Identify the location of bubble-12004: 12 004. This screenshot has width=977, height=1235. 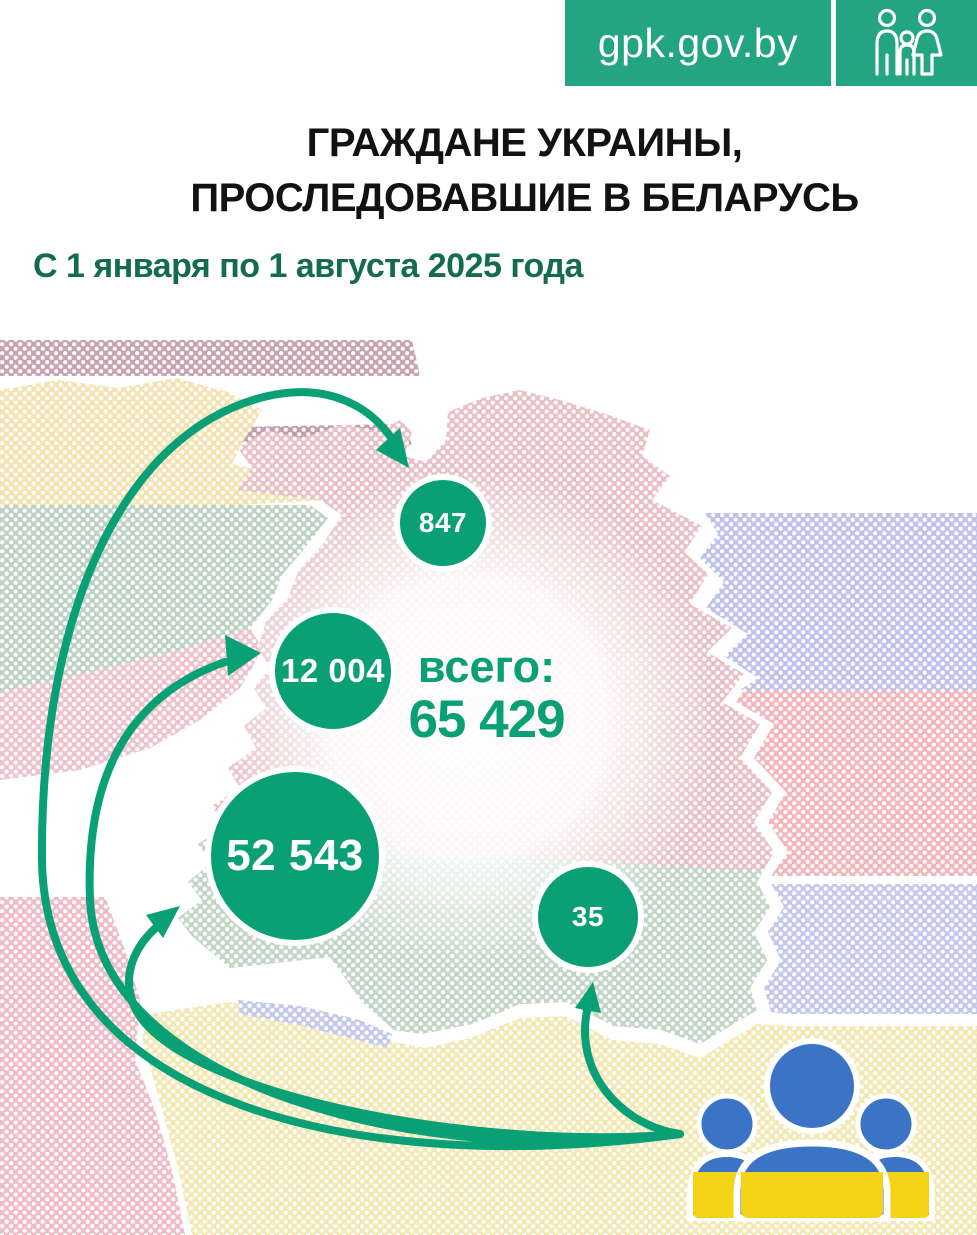
(333, 671).